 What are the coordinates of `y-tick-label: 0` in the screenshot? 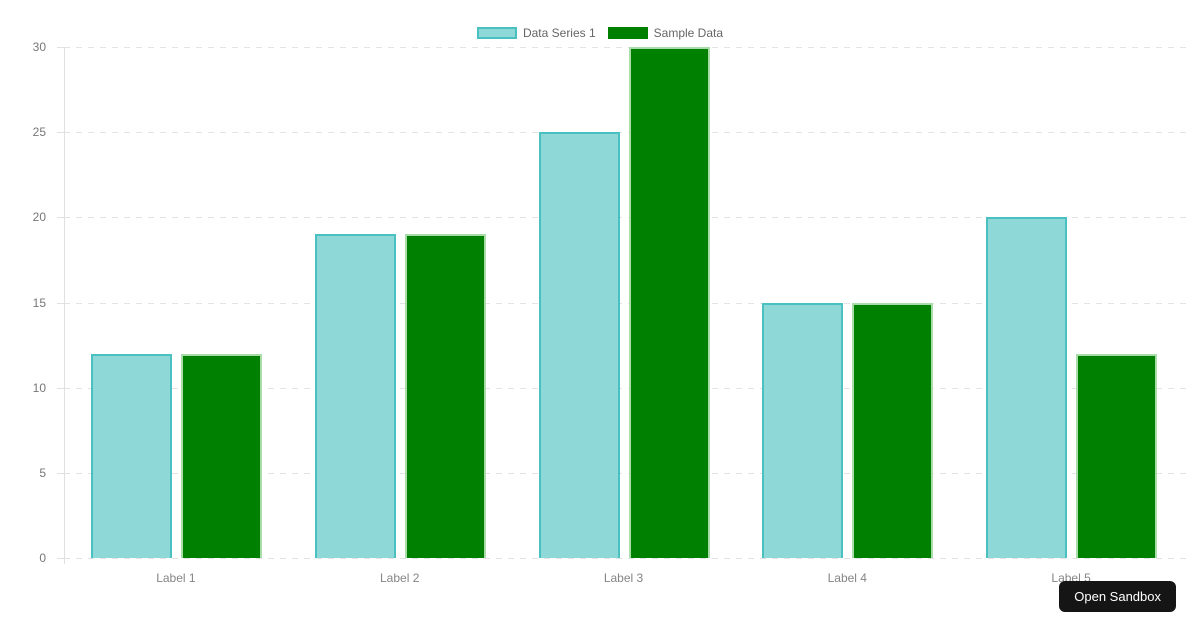 It's located at (42, 558).